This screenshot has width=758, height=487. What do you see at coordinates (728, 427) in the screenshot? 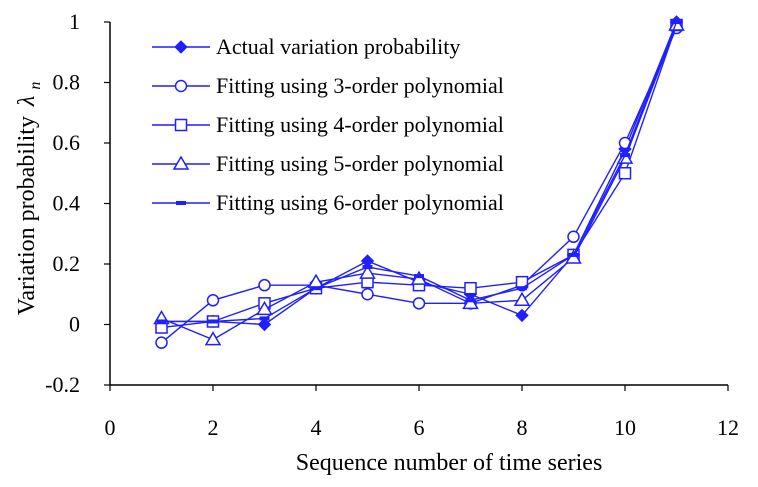
I see `x-tick-label: 12` at bounding box center [728, 427].